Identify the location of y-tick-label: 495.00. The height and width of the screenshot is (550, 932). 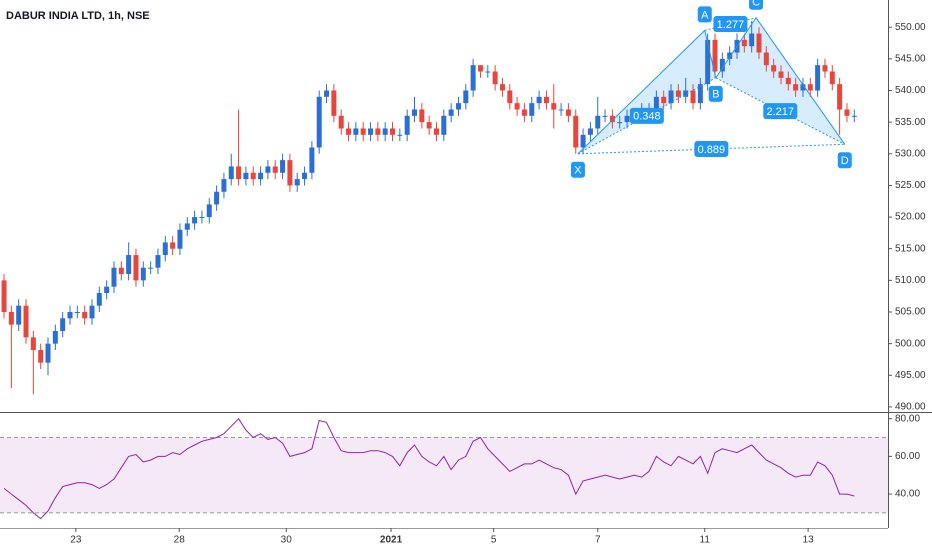
(910, 375).